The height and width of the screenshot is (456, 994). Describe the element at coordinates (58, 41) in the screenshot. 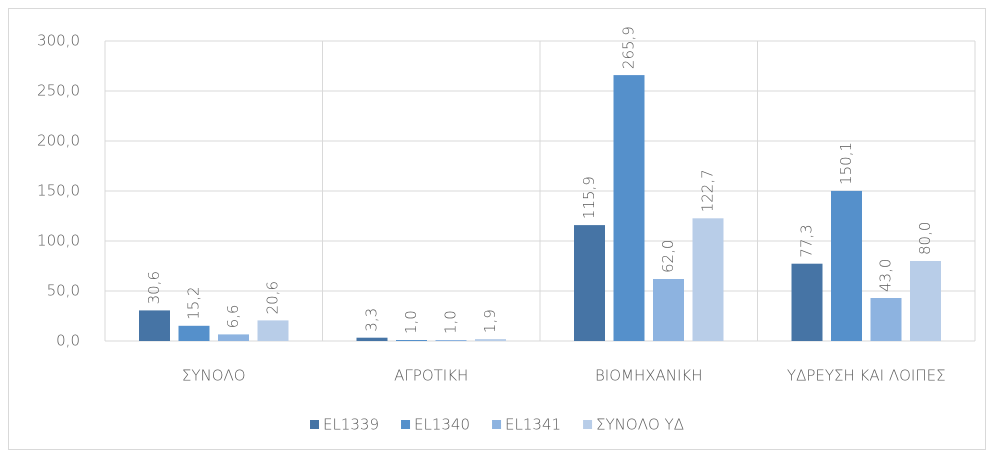

I see `y-tick-label: 300,0` at that location.